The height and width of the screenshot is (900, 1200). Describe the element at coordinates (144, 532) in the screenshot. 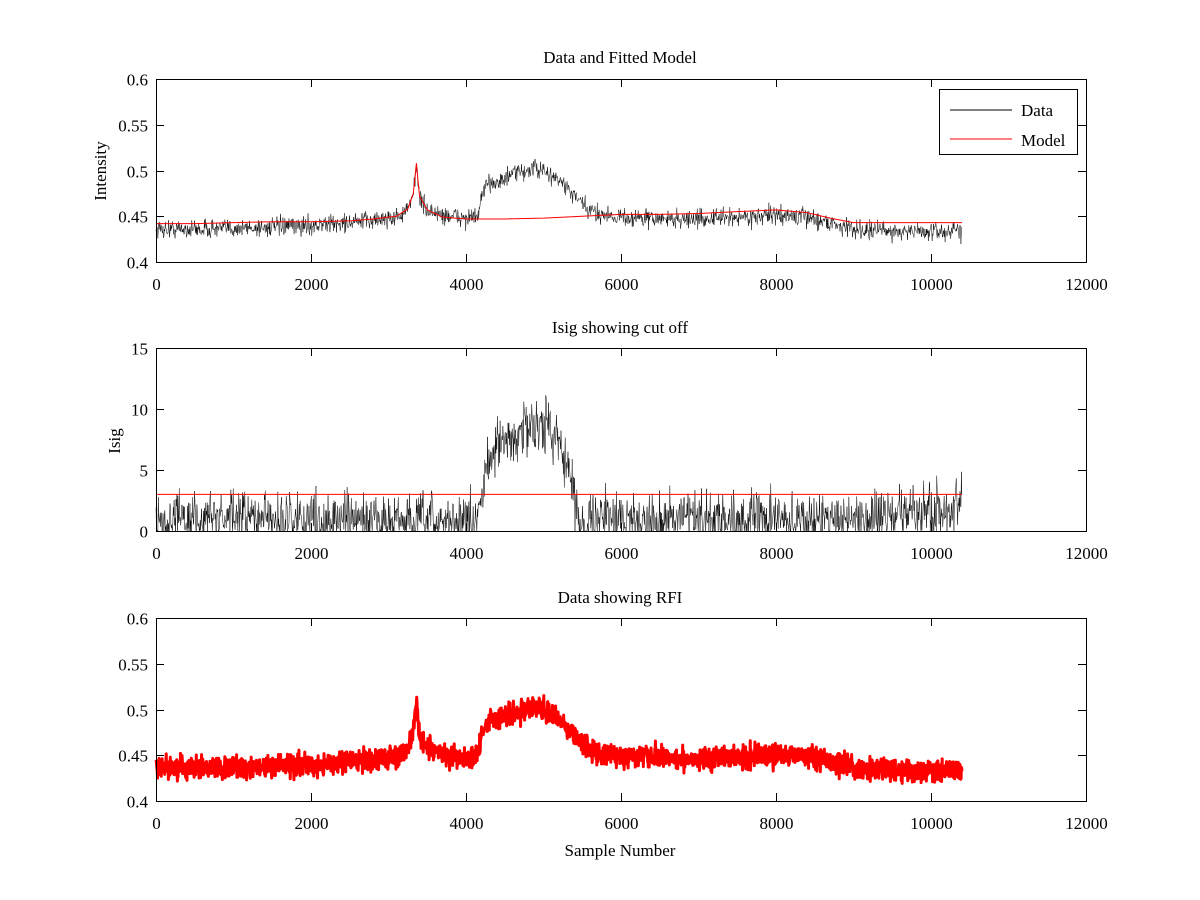

I see `y-tick-label: 0` at that location.